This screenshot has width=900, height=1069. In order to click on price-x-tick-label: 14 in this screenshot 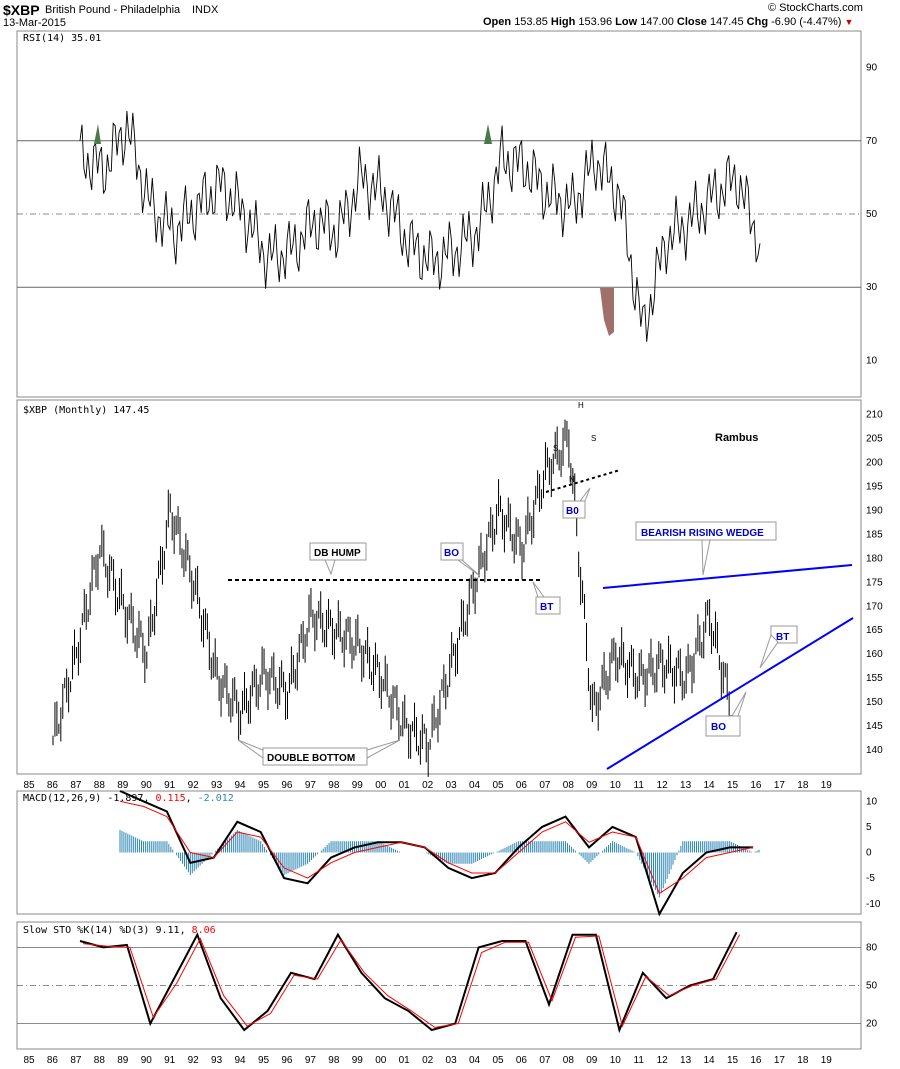, I will do `click(709, 785)`.